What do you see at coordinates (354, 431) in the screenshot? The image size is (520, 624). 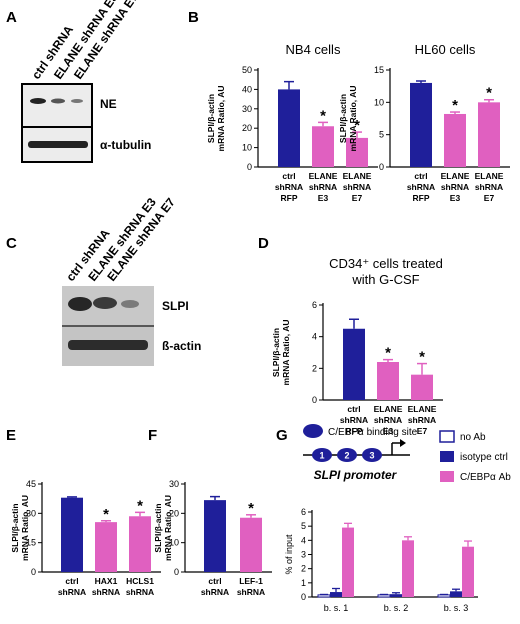 I see `chart-d-xtick-label-1-3: RFP` at bounding box center [354, 431].